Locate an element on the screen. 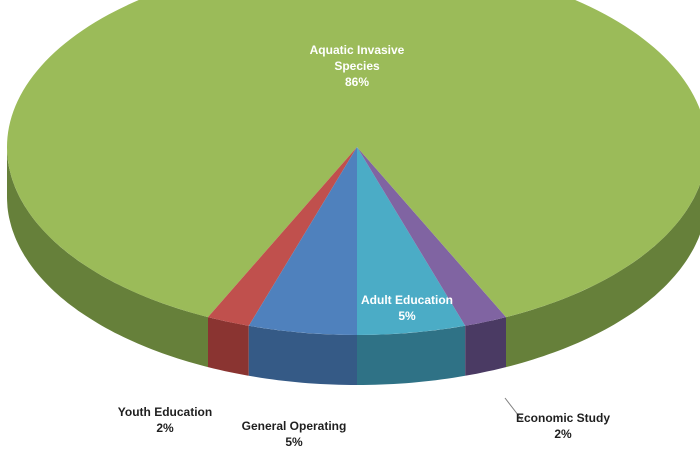 This screenshot has height=450, width=700. label-name: Youth Education is located at coordinates (165, 412).